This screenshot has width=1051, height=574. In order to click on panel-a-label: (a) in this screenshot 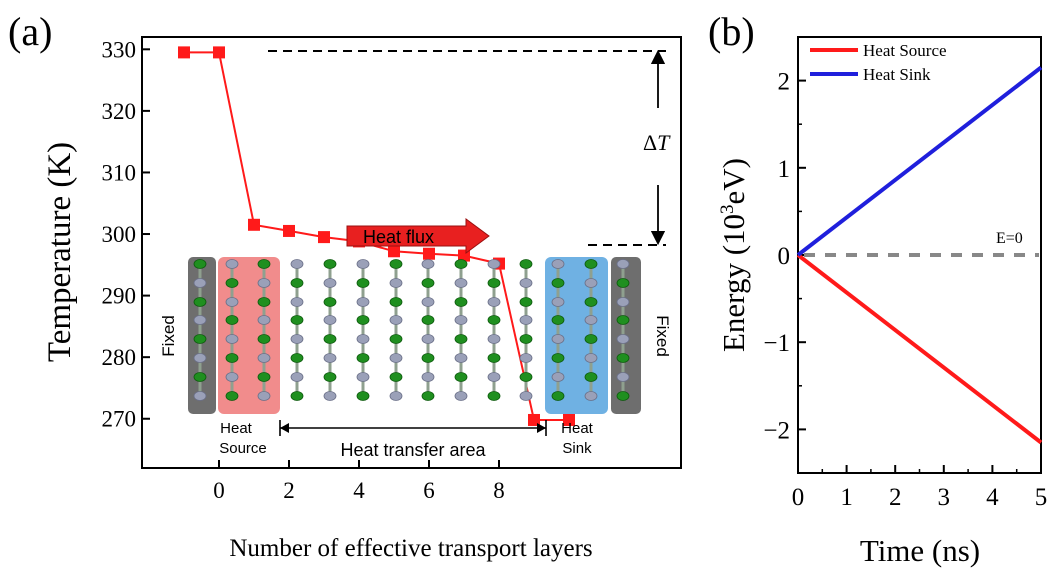, I will do `click(30, 31)`.